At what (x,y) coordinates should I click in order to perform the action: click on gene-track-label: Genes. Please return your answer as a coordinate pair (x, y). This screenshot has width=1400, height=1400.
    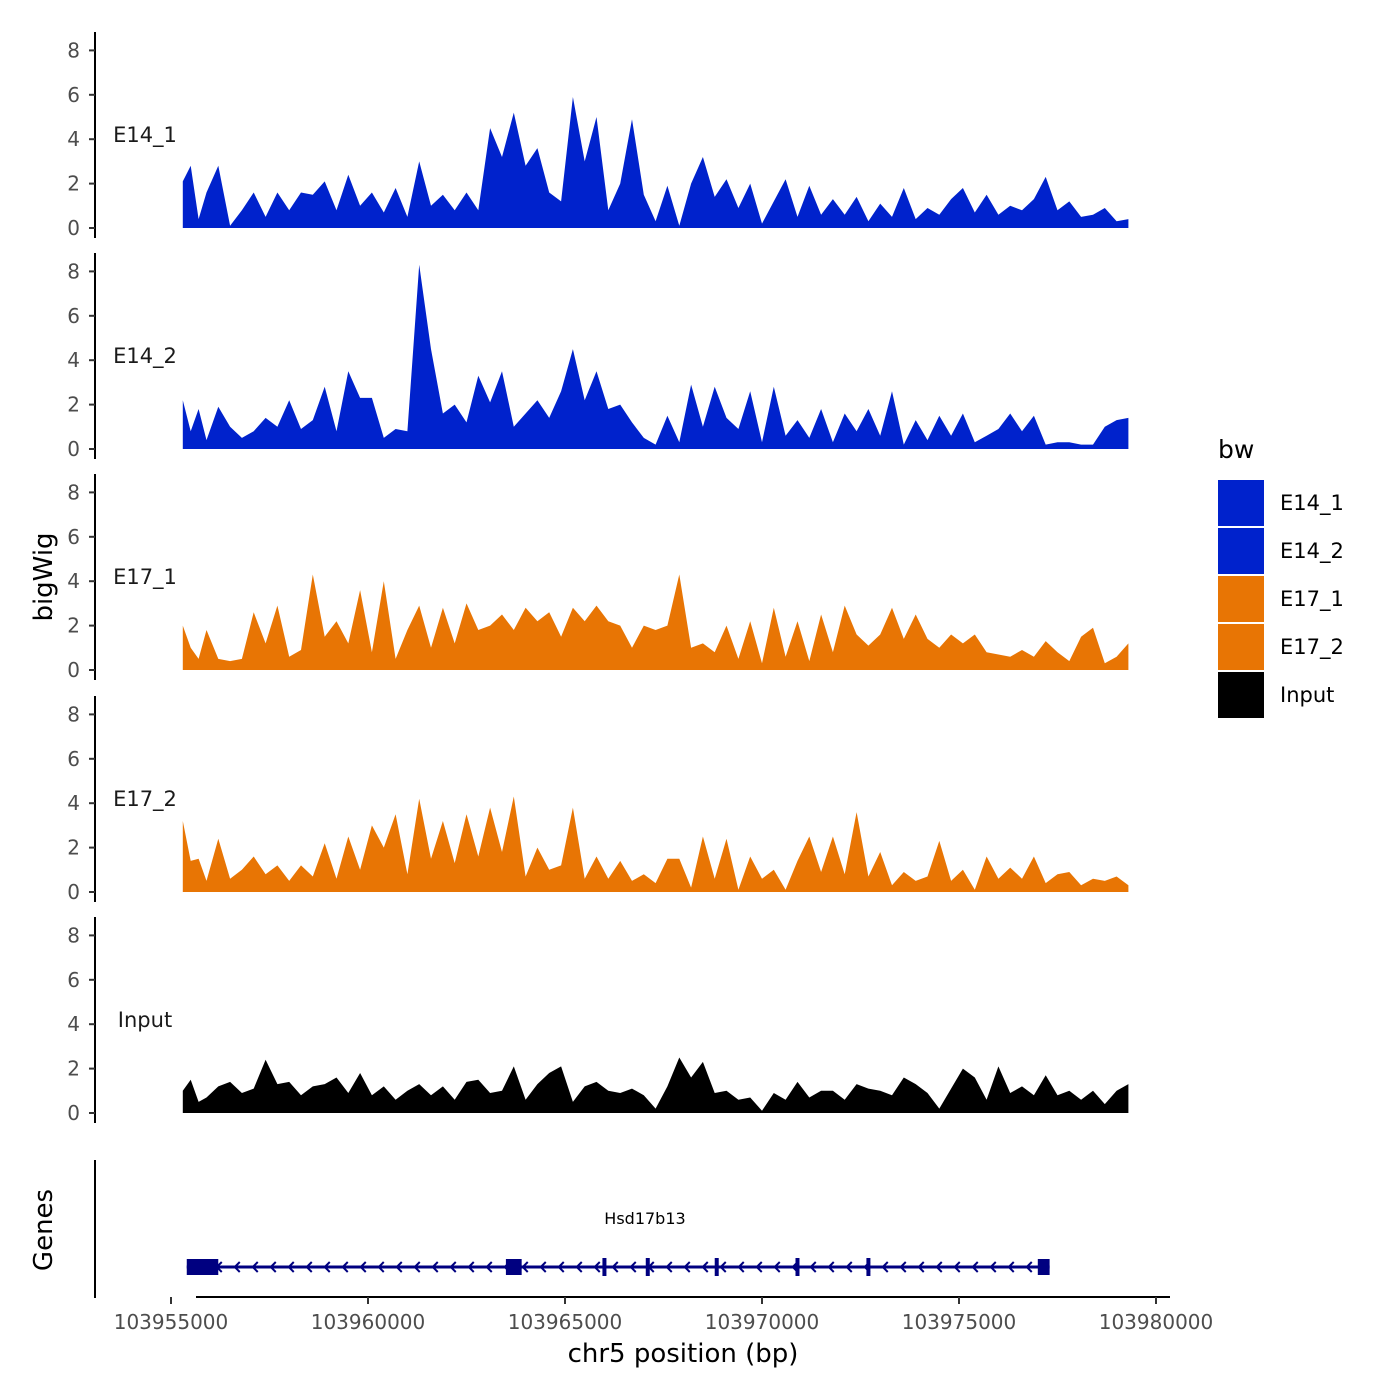
    Looking at the image, I should click on (44, 1230).